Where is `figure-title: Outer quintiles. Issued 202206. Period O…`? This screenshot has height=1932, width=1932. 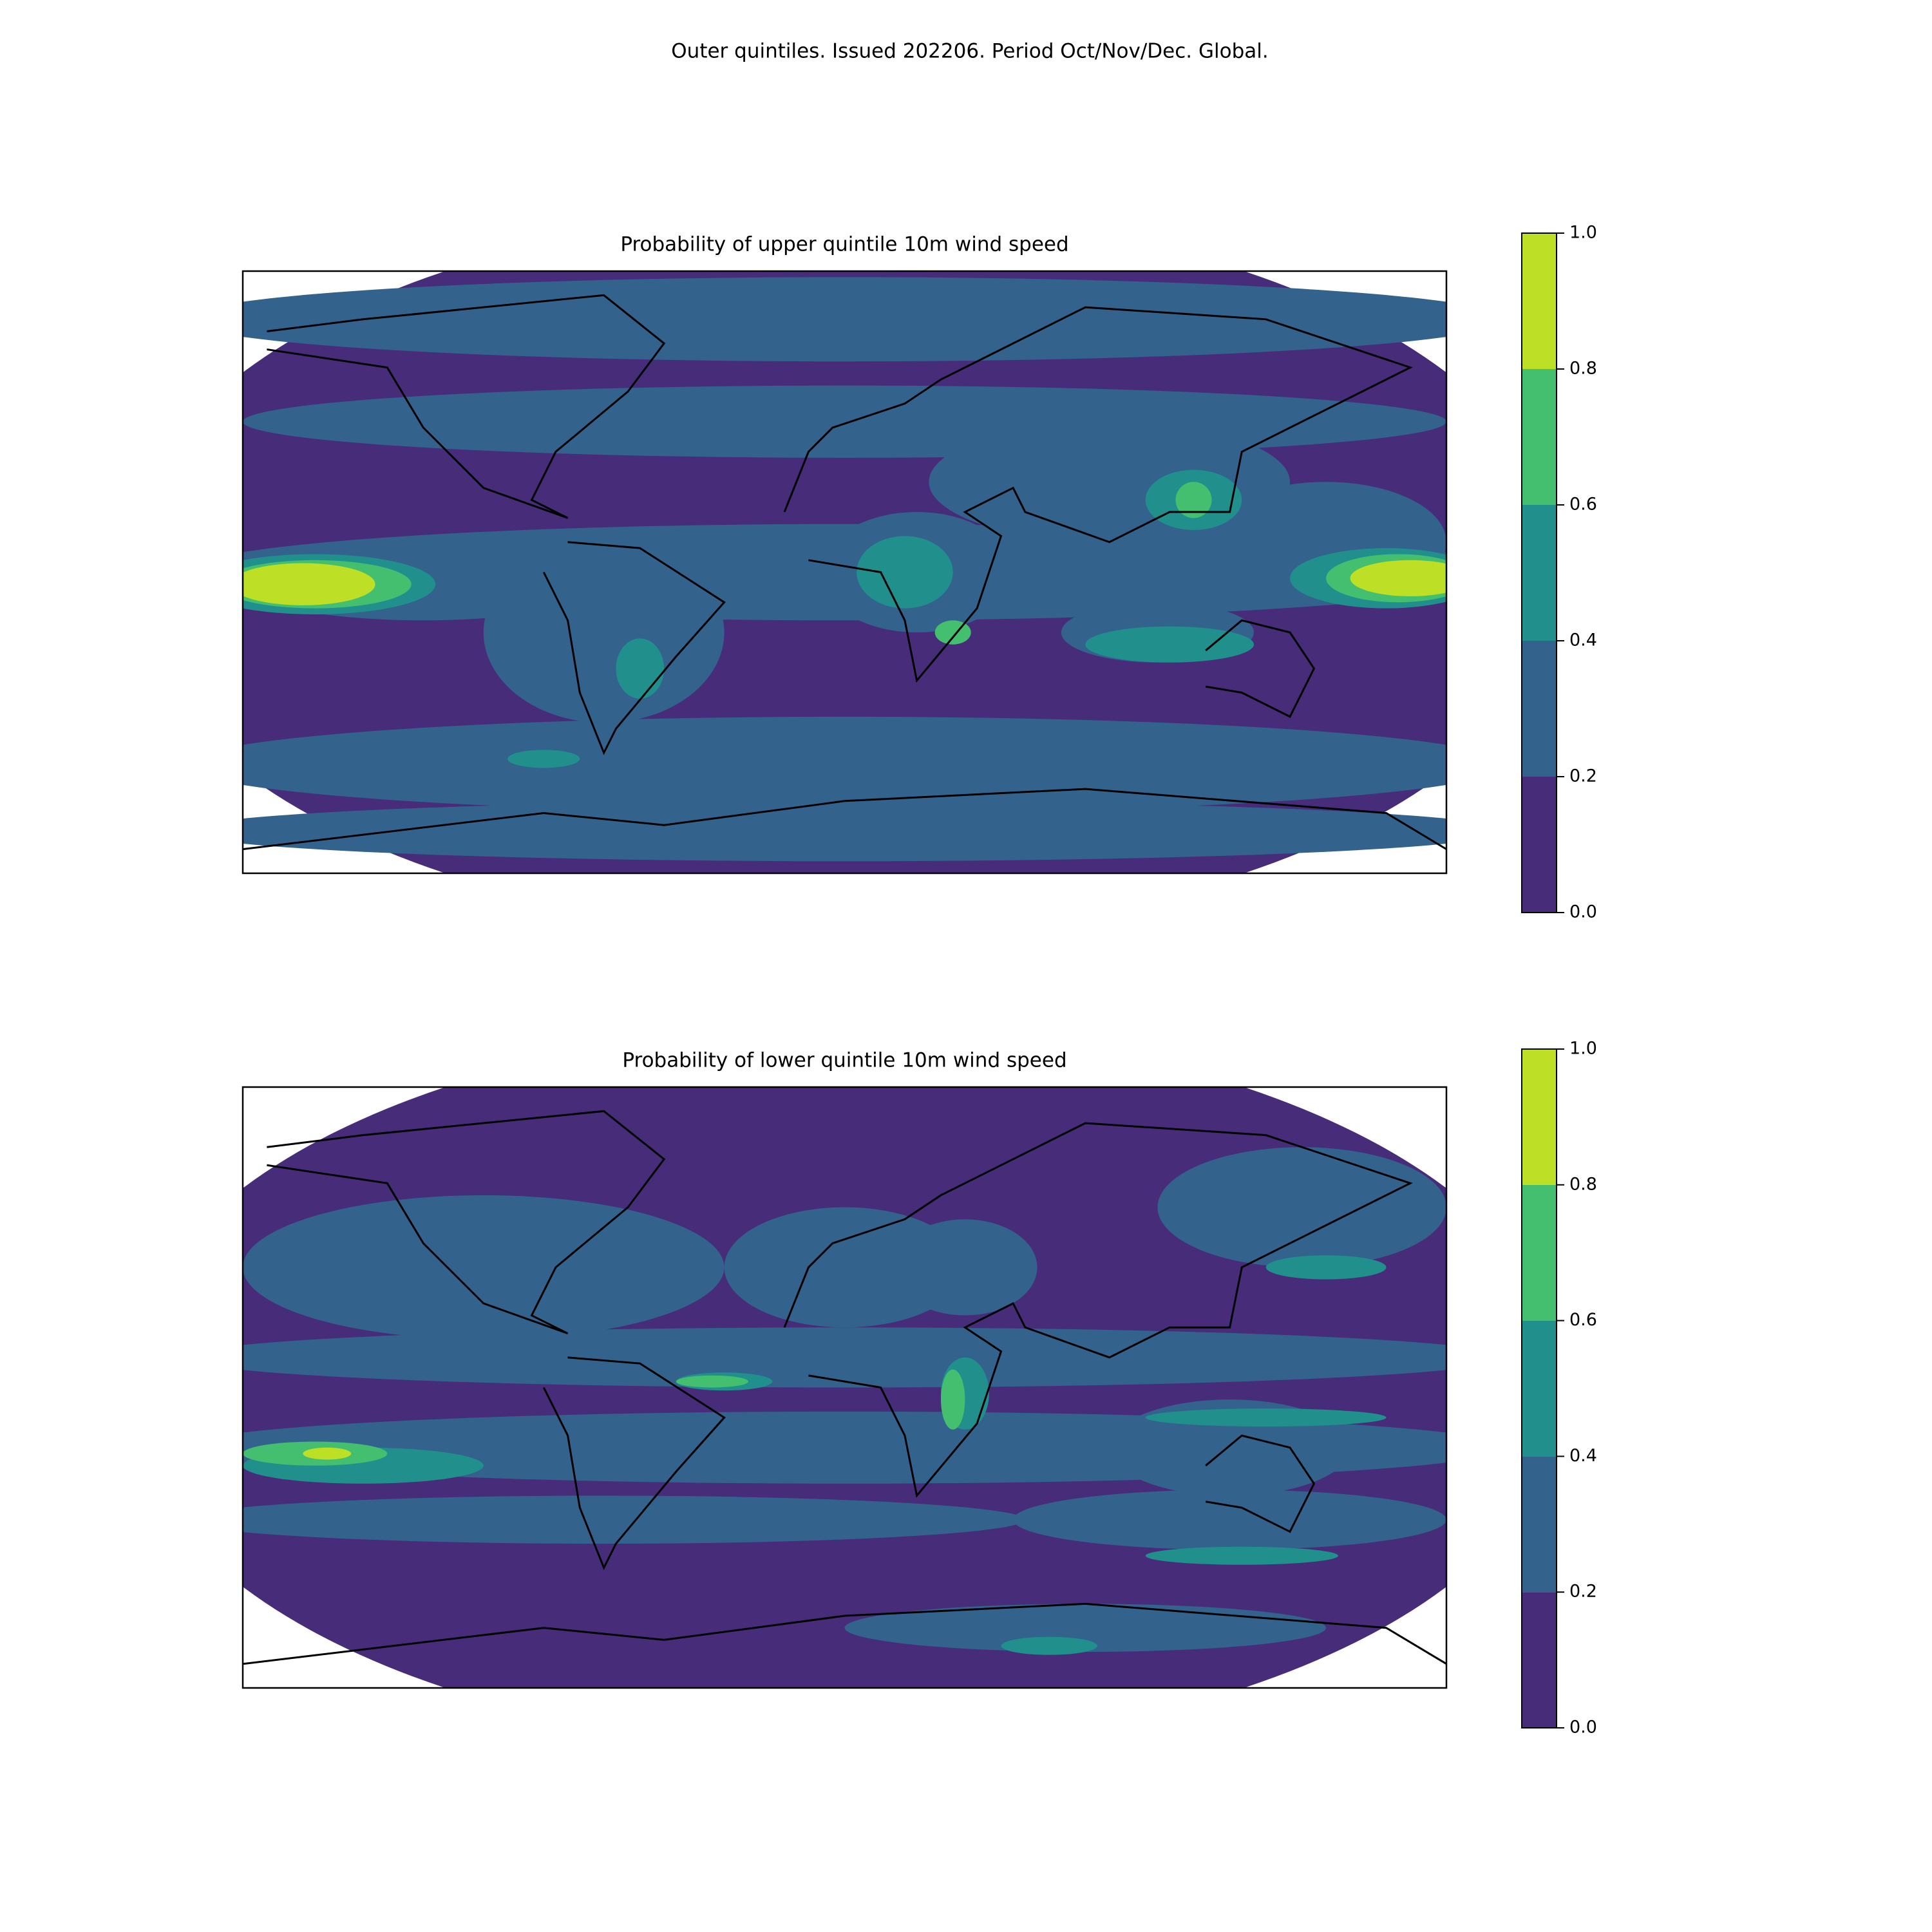 figure-title: Outer quintiles. Issued 202206. Period O… is located at coordinates (970, 52).